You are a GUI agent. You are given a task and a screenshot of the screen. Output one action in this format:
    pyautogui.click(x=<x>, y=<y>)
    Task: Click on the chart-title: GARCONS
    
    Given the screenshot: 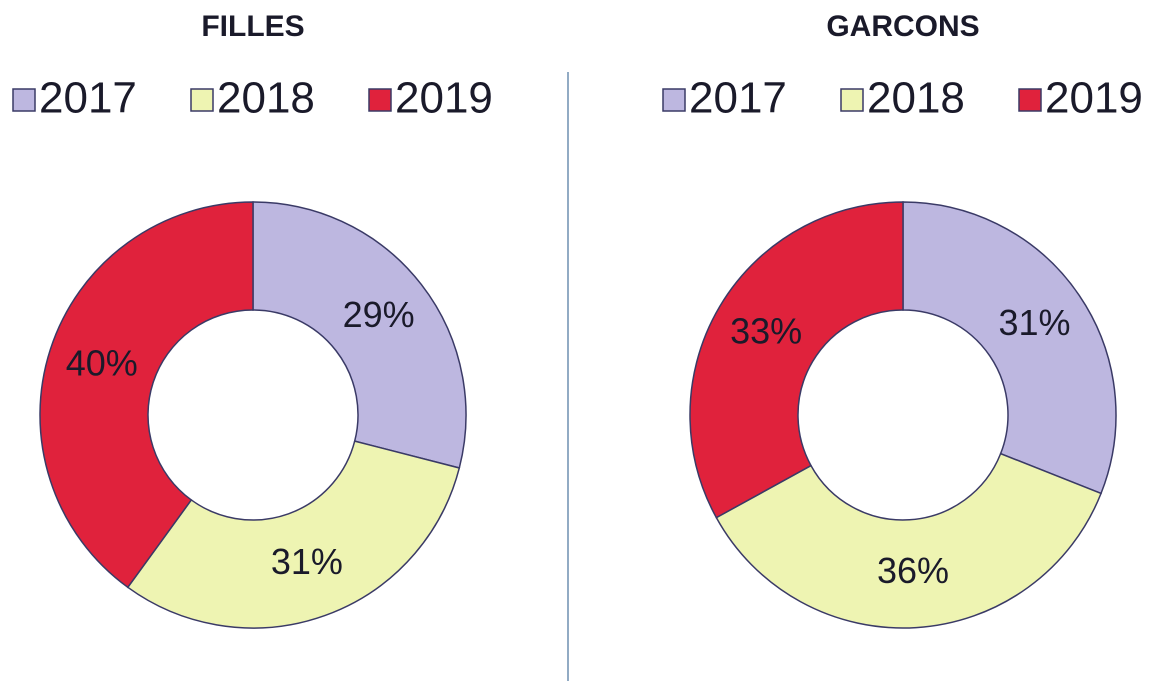 What is the action you would take?
    pyautogui.click(x=902, y=26)
    